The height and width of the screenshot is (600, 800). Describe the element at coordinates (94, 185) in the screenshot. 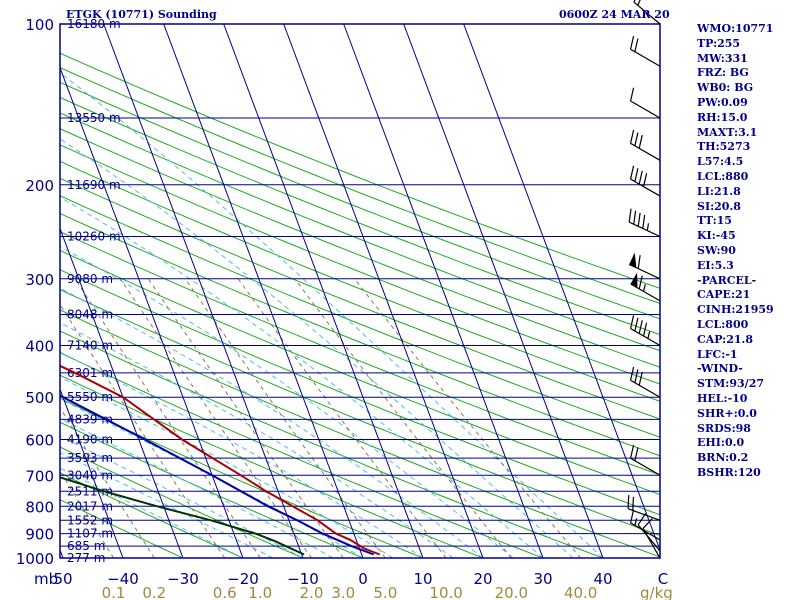

I see `height-label: 11690 m` at that location.